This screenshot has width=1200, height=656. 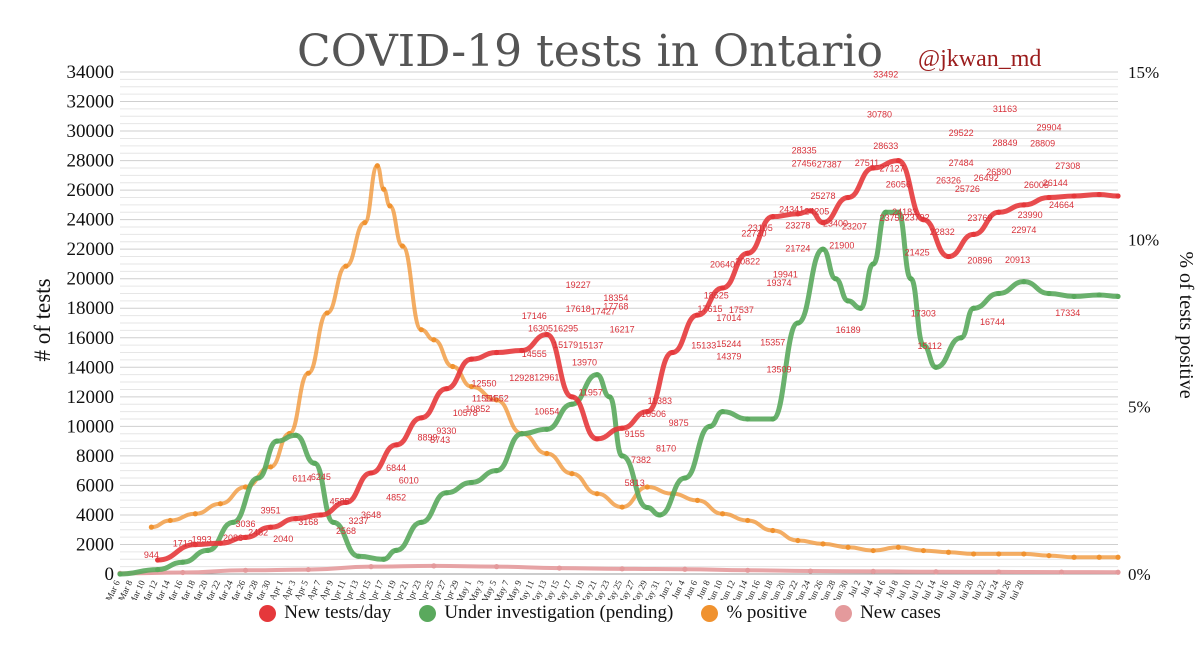 What do you see at coordinates (91, 161) in the screenshot?
I see `y-tick-label: 28000` at bounding box center [91, 161].